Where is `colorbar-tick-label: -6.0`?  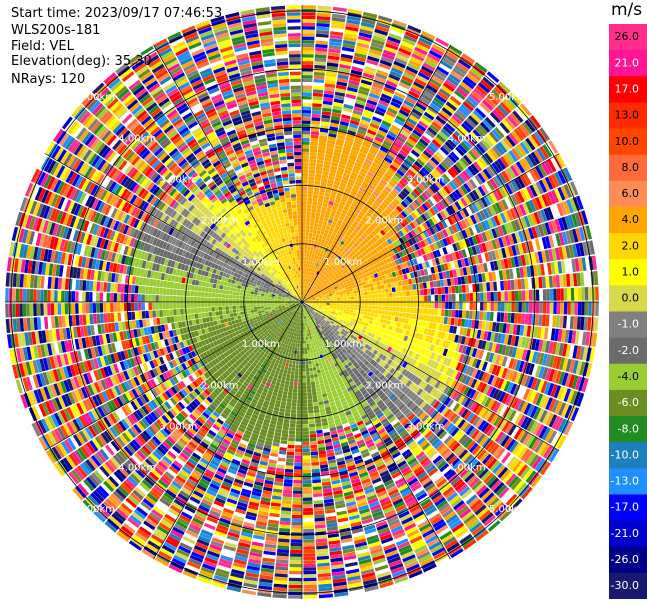
colorbar-tick-label: -6.0 is located at coordinates (628, 402).